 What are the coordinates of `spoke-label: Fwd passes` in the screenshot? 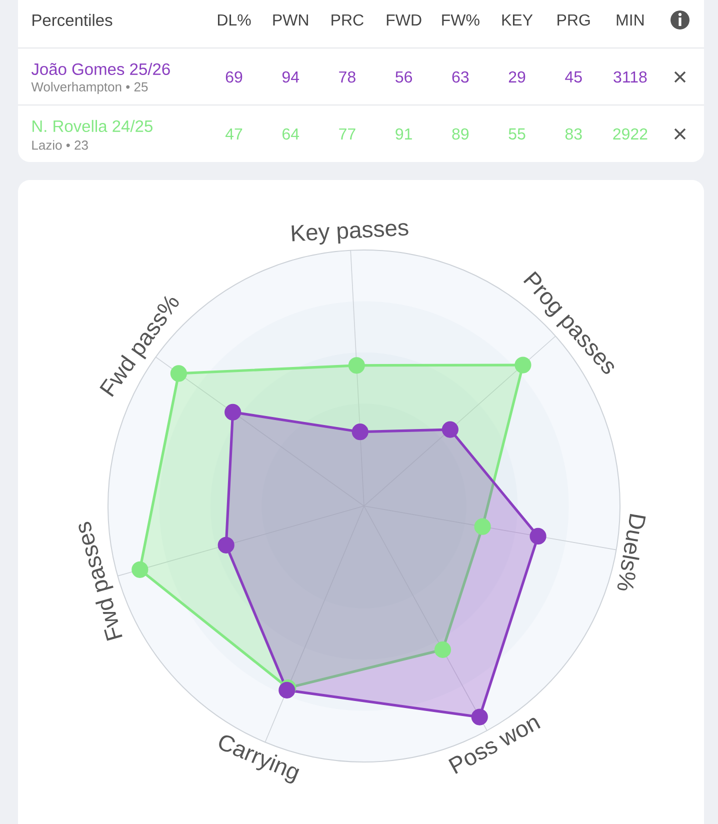 It's located at (100, 581).